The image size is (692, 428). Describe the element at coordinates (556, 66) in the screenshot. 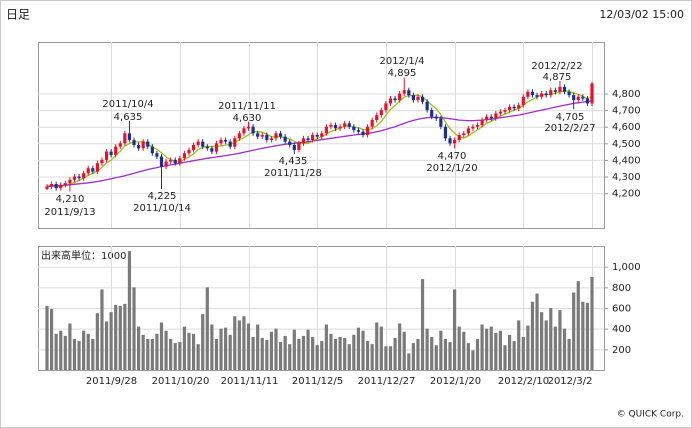

I see `annotation-date: 2012/2/22` at that location.